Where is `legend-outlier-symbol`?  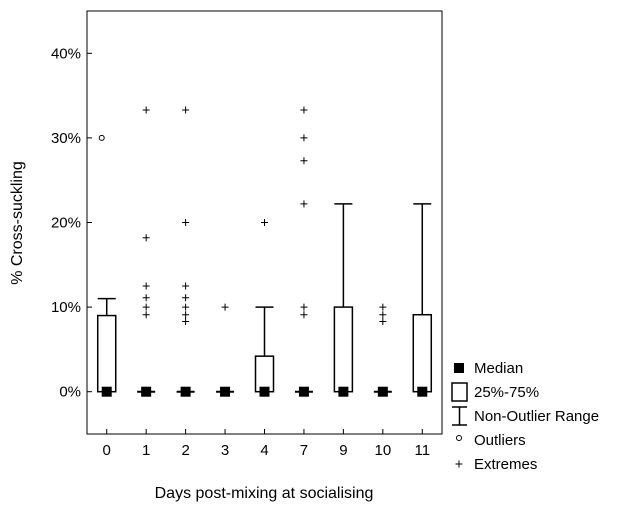
legend-outlier-symbol is located at coordinates (459, 438).